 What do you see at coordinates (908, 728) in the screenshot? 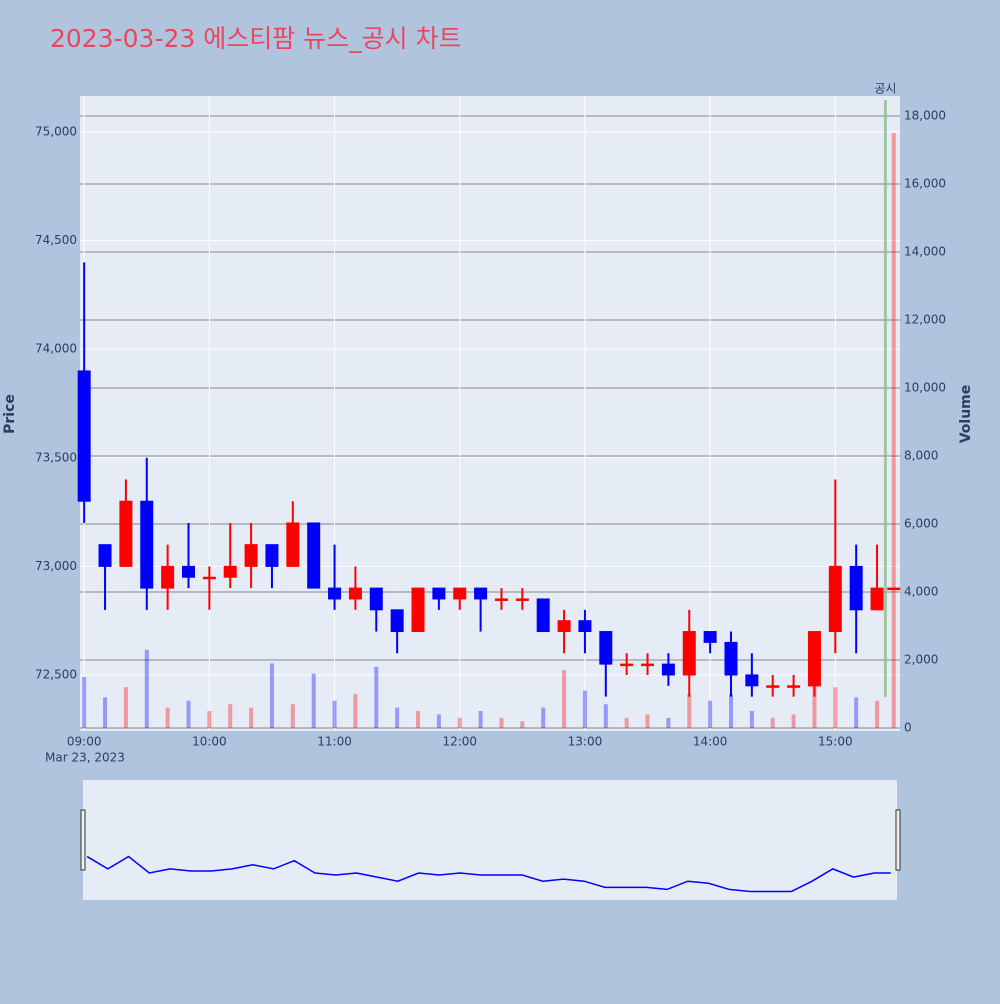
I see `y2-tick-label: 0` at bounding box center [908, 728].